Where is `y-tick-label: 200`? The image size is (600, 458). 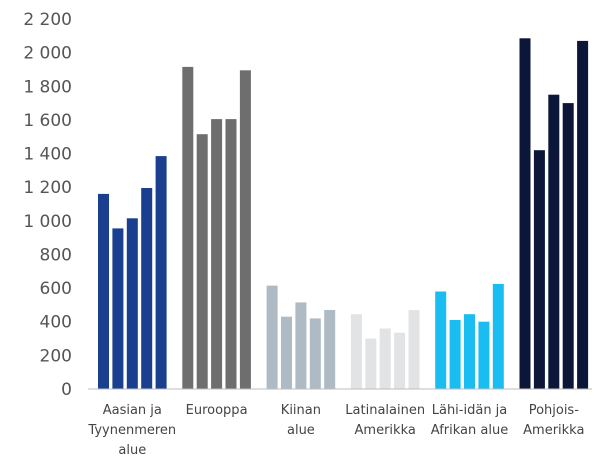
y-tick-label: 200 is located at coordinates (56, 356).